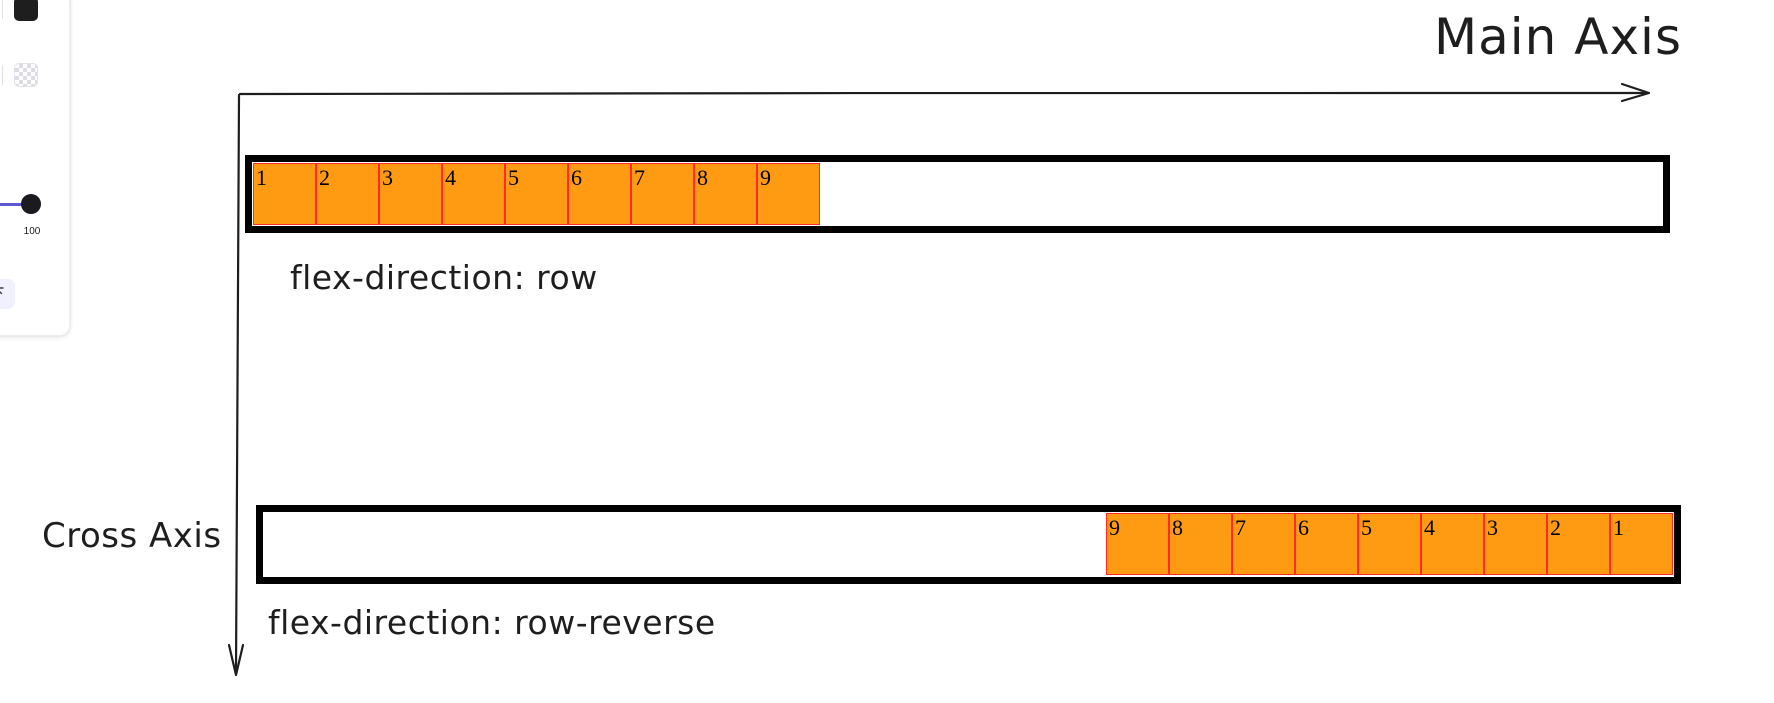 The width and height of the screenshot is (1774, 703). I want to click on background-transparent-swatch, so click(26, 75).